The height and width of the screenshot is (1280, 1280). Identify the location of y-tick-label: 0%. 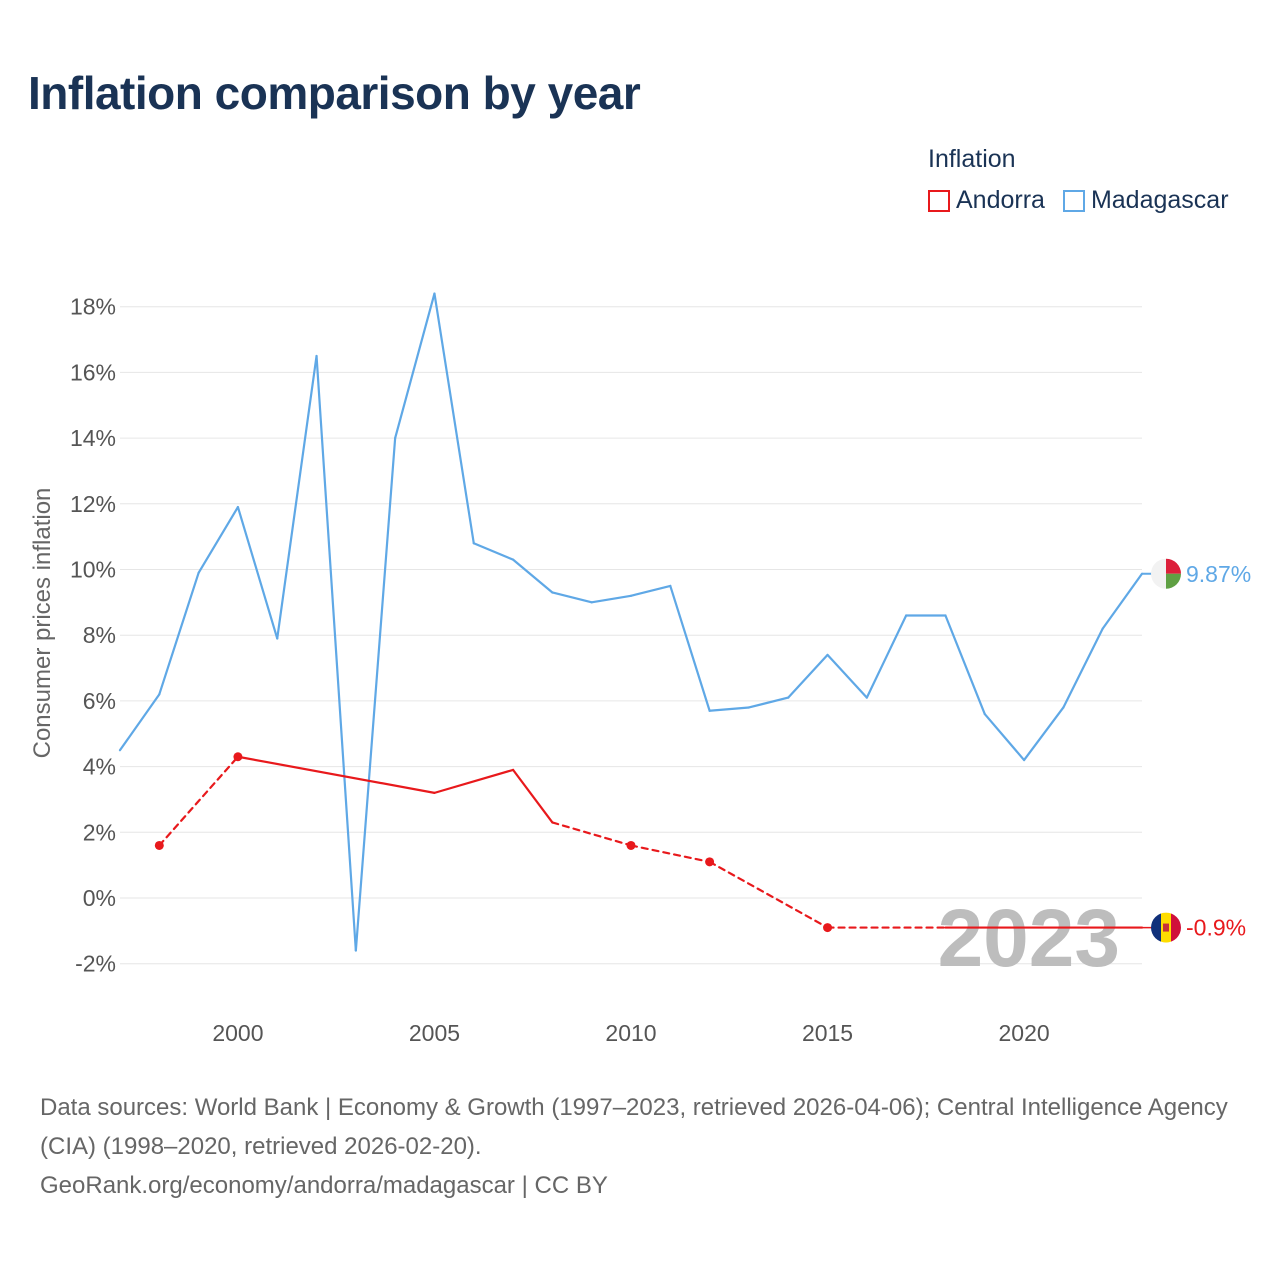
(99, 898).